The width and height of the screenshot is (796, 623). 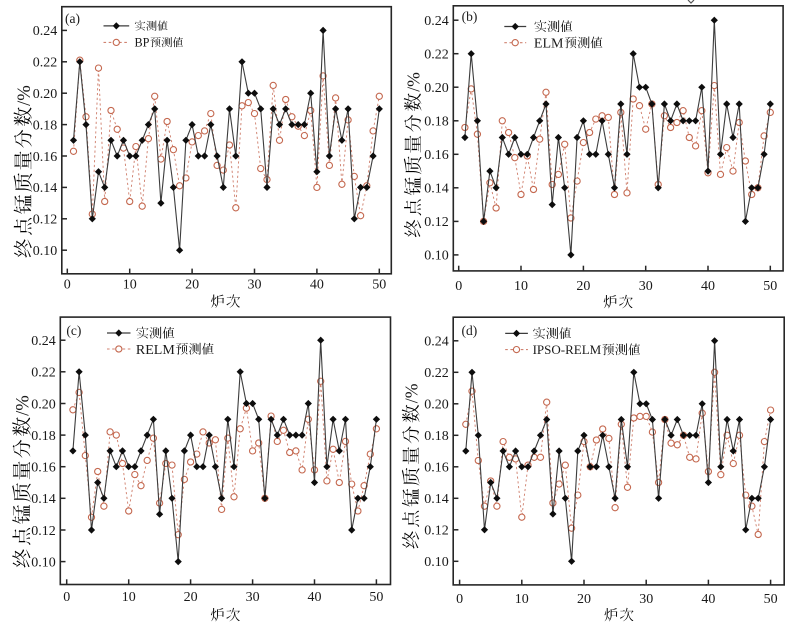 I want to click on svg-text: (a), so click(x=72, y=18).